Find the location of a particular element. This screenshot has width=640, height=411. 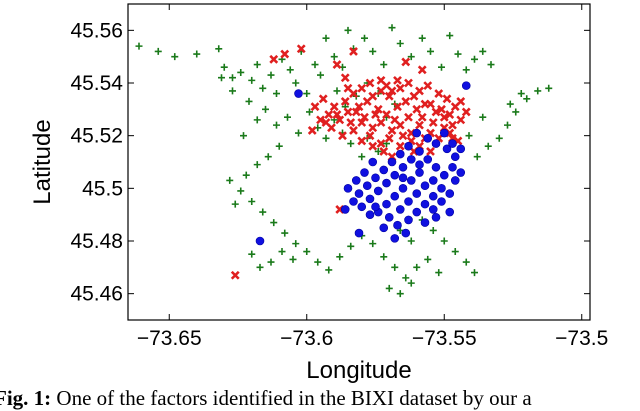

y-tick-label: 45.48 is located at coordinates (96, 241).